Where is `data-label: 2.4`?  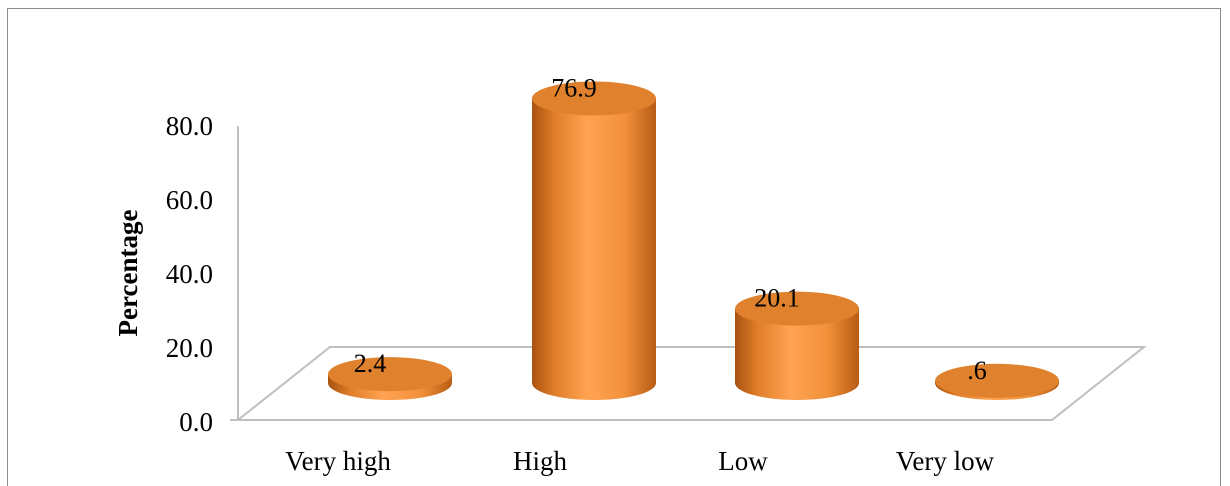
data-label: 2.4 is located at coordinates (370, 363).